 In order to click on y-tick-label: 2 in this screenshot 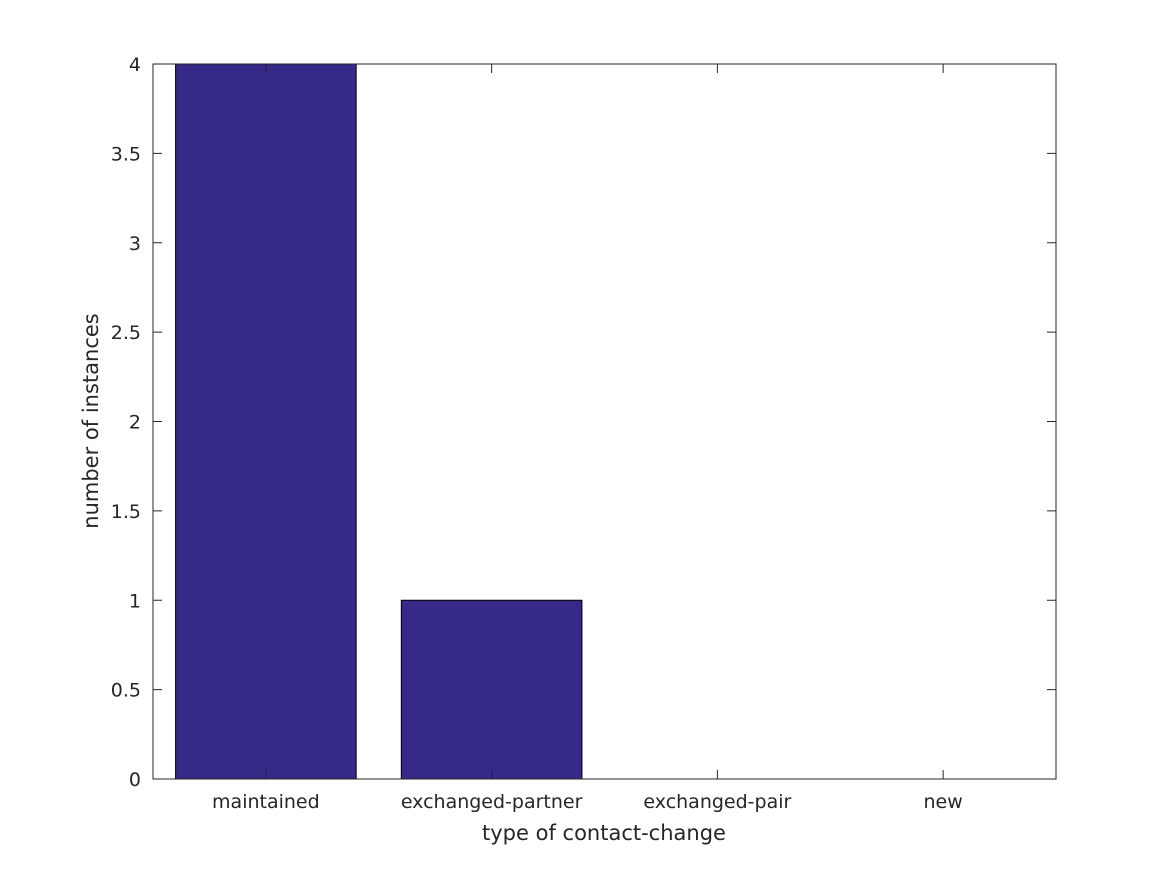, I will do `click(135, 423)`.